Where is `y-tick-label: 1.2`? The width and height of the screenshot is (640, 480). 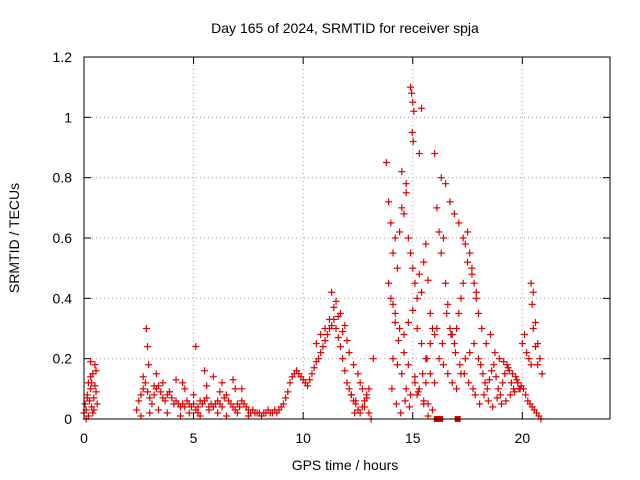
y-tick-label: 1.2 is located at coordinates (63, 57).